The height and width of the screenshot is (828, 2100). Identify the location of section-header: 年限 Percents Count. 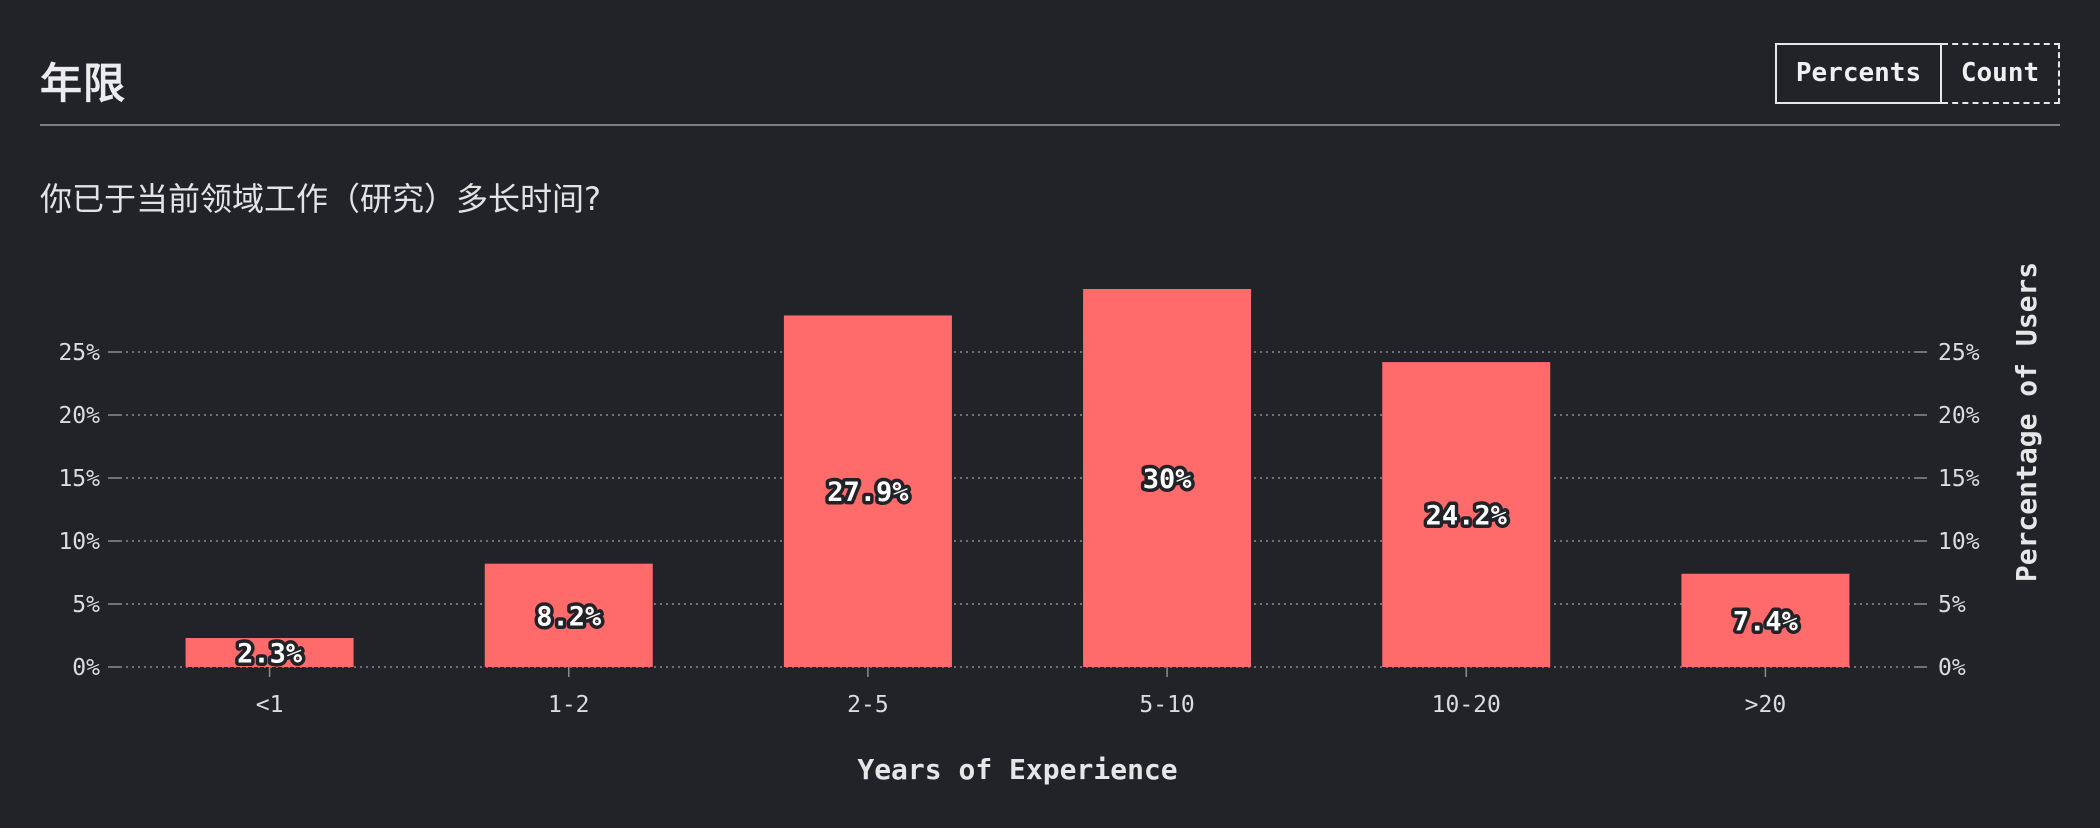
(1050, 82).